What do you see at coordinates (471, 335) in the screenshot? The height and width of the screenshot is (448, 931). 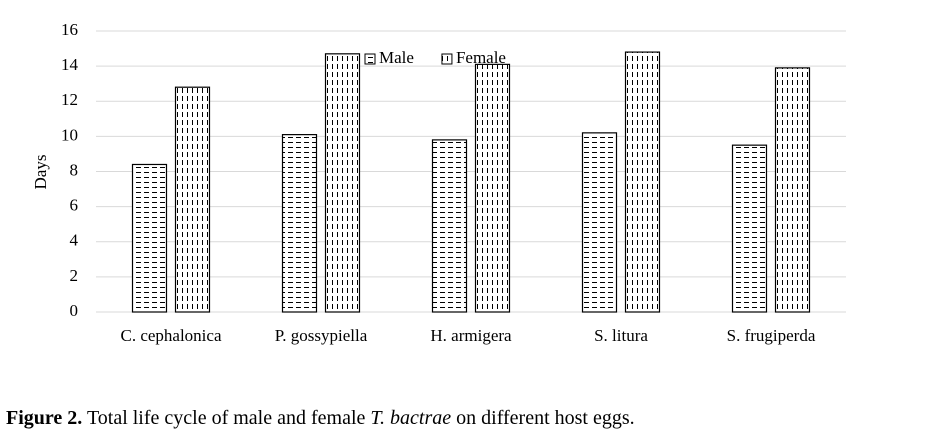 I see `x-tick-label: H. armigera` at bounding box center [471, 335].